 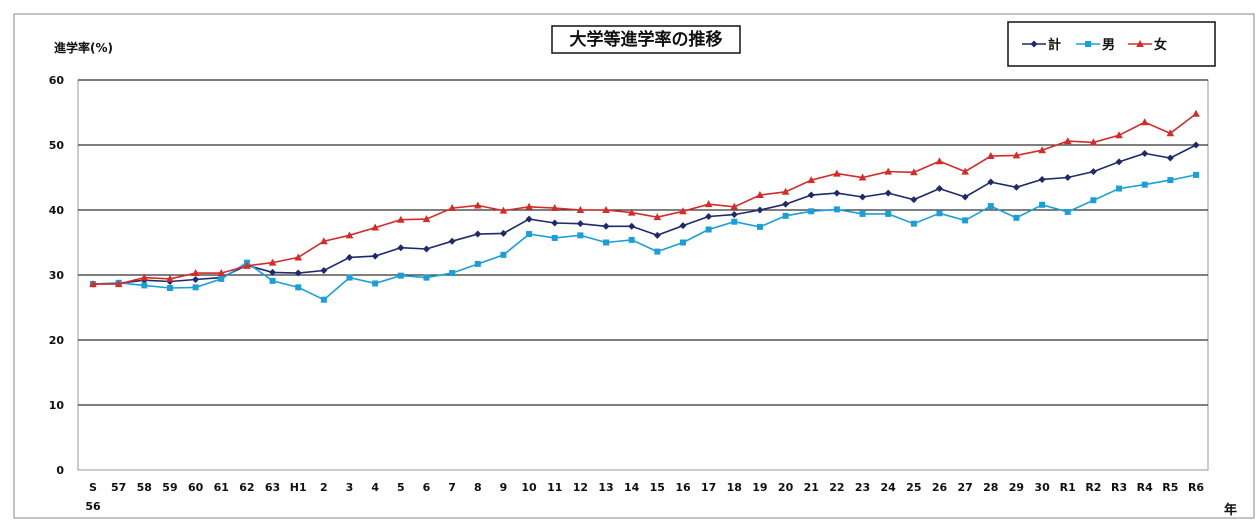 What do you see at coordinates (889, 487) in the screenshot?
I see `x-tick-label: 24` at bounding box center [889, 487].